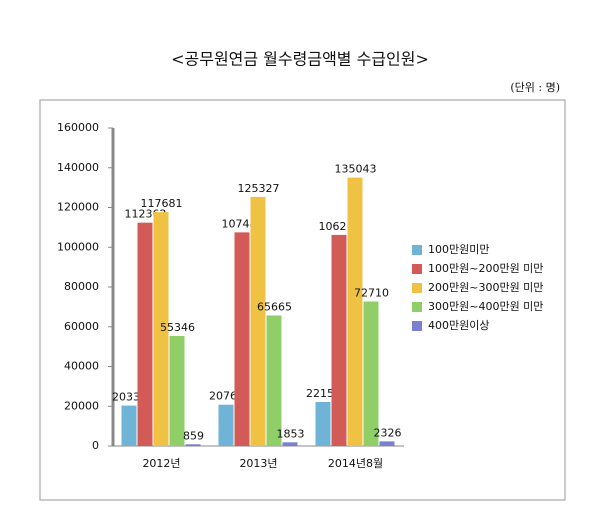 Image resolution: width=600 pixels, height=530 pixels. I want to click on y-tick-label: 100000, so click(78, 246).